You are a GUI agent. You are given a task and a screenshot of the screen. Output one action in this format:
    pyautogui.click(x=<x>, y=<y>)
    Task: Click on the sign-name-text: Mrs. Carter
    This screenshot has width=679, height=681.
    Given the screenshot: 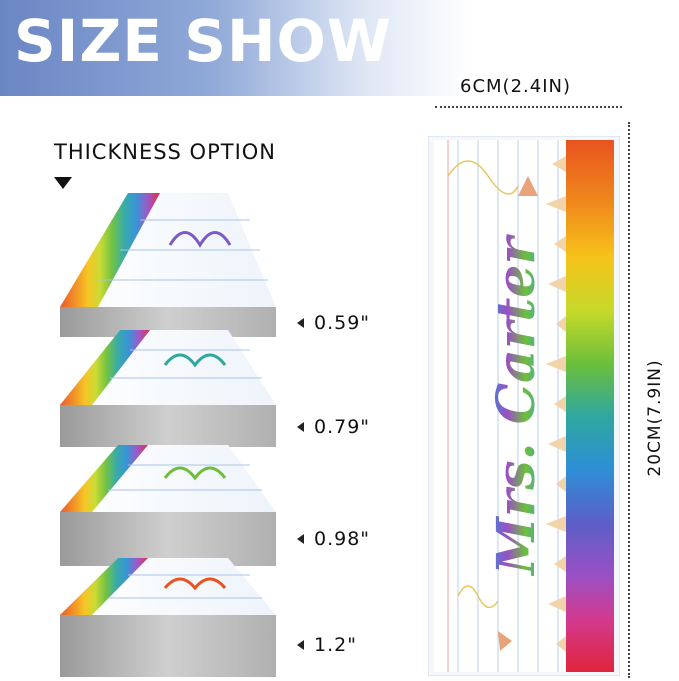 What is the action you would take?
    pyautogui.click(x=516, y=405)
    